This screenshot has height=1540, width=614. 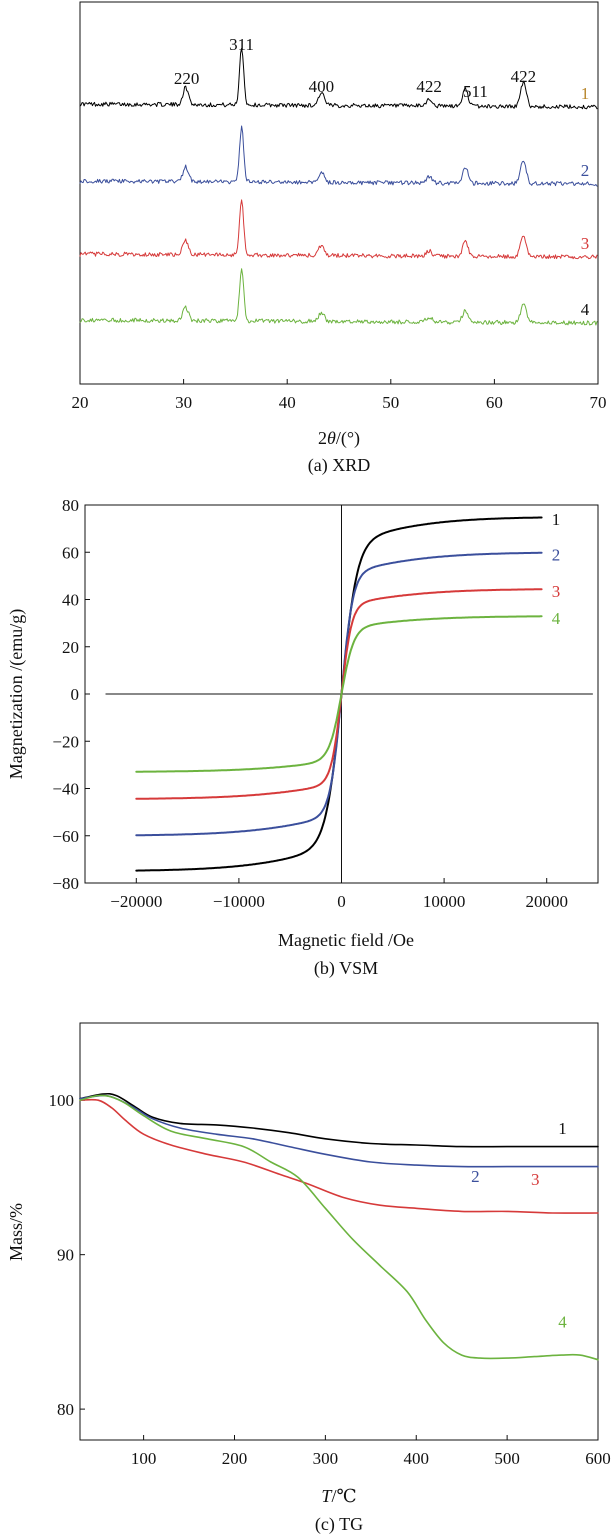 What do you see at coordinates (287, 402) in the screenshot?
I see `xrd-x-tick-label: 40` at bounding box center [287, 402].